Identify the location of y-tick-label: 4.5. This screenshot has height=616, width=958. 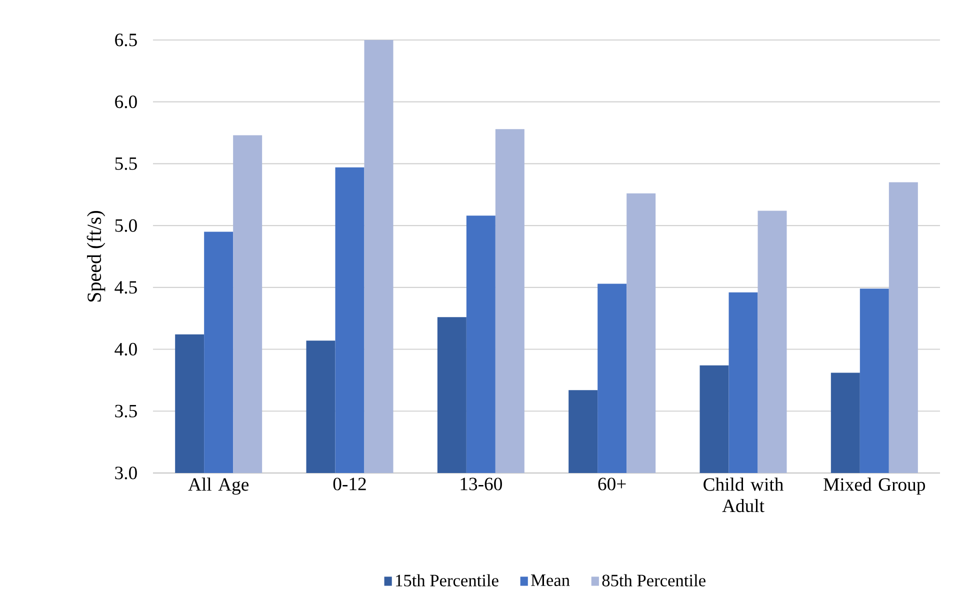
(125, 287).